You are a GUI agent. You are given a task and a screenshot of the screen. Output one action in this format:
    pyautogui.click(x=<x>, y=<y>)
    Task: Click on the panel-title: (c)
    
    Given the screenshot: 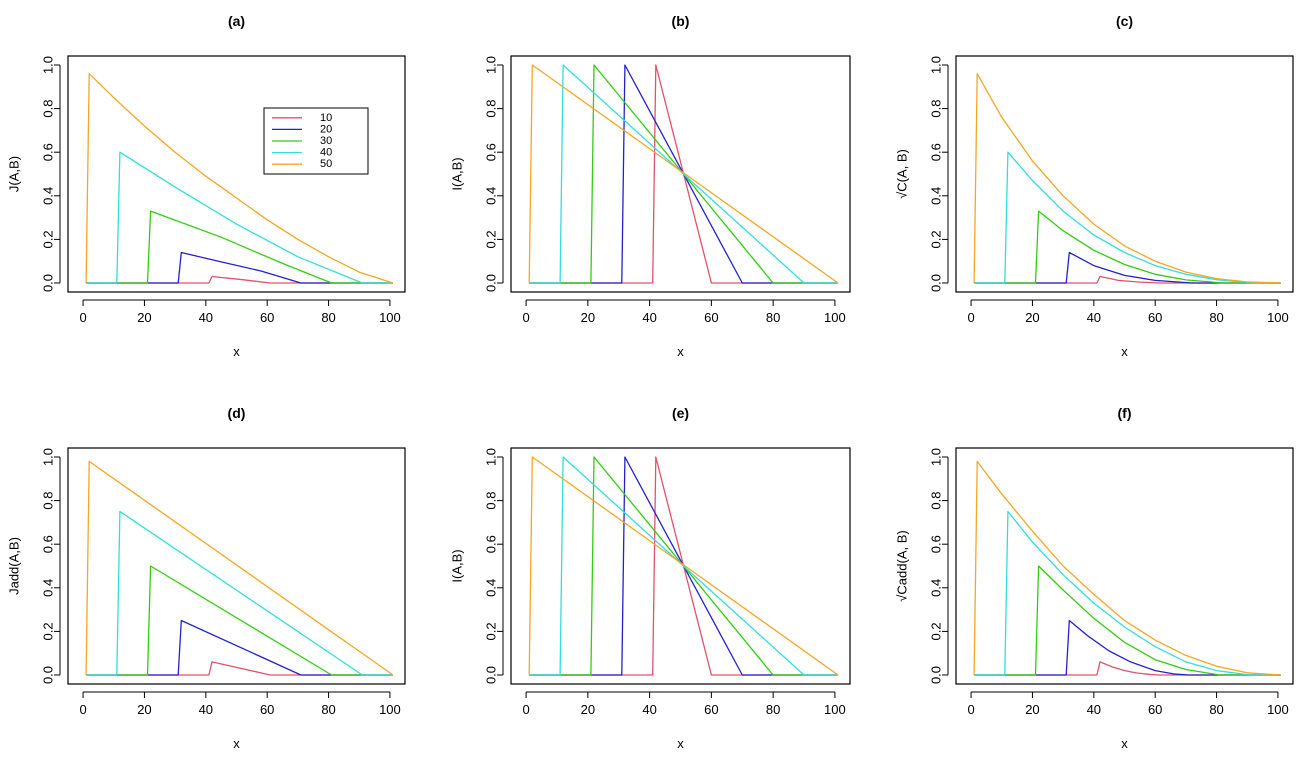 What is the action you would take?
    pyautogui.click(x=1124, y=21)
    